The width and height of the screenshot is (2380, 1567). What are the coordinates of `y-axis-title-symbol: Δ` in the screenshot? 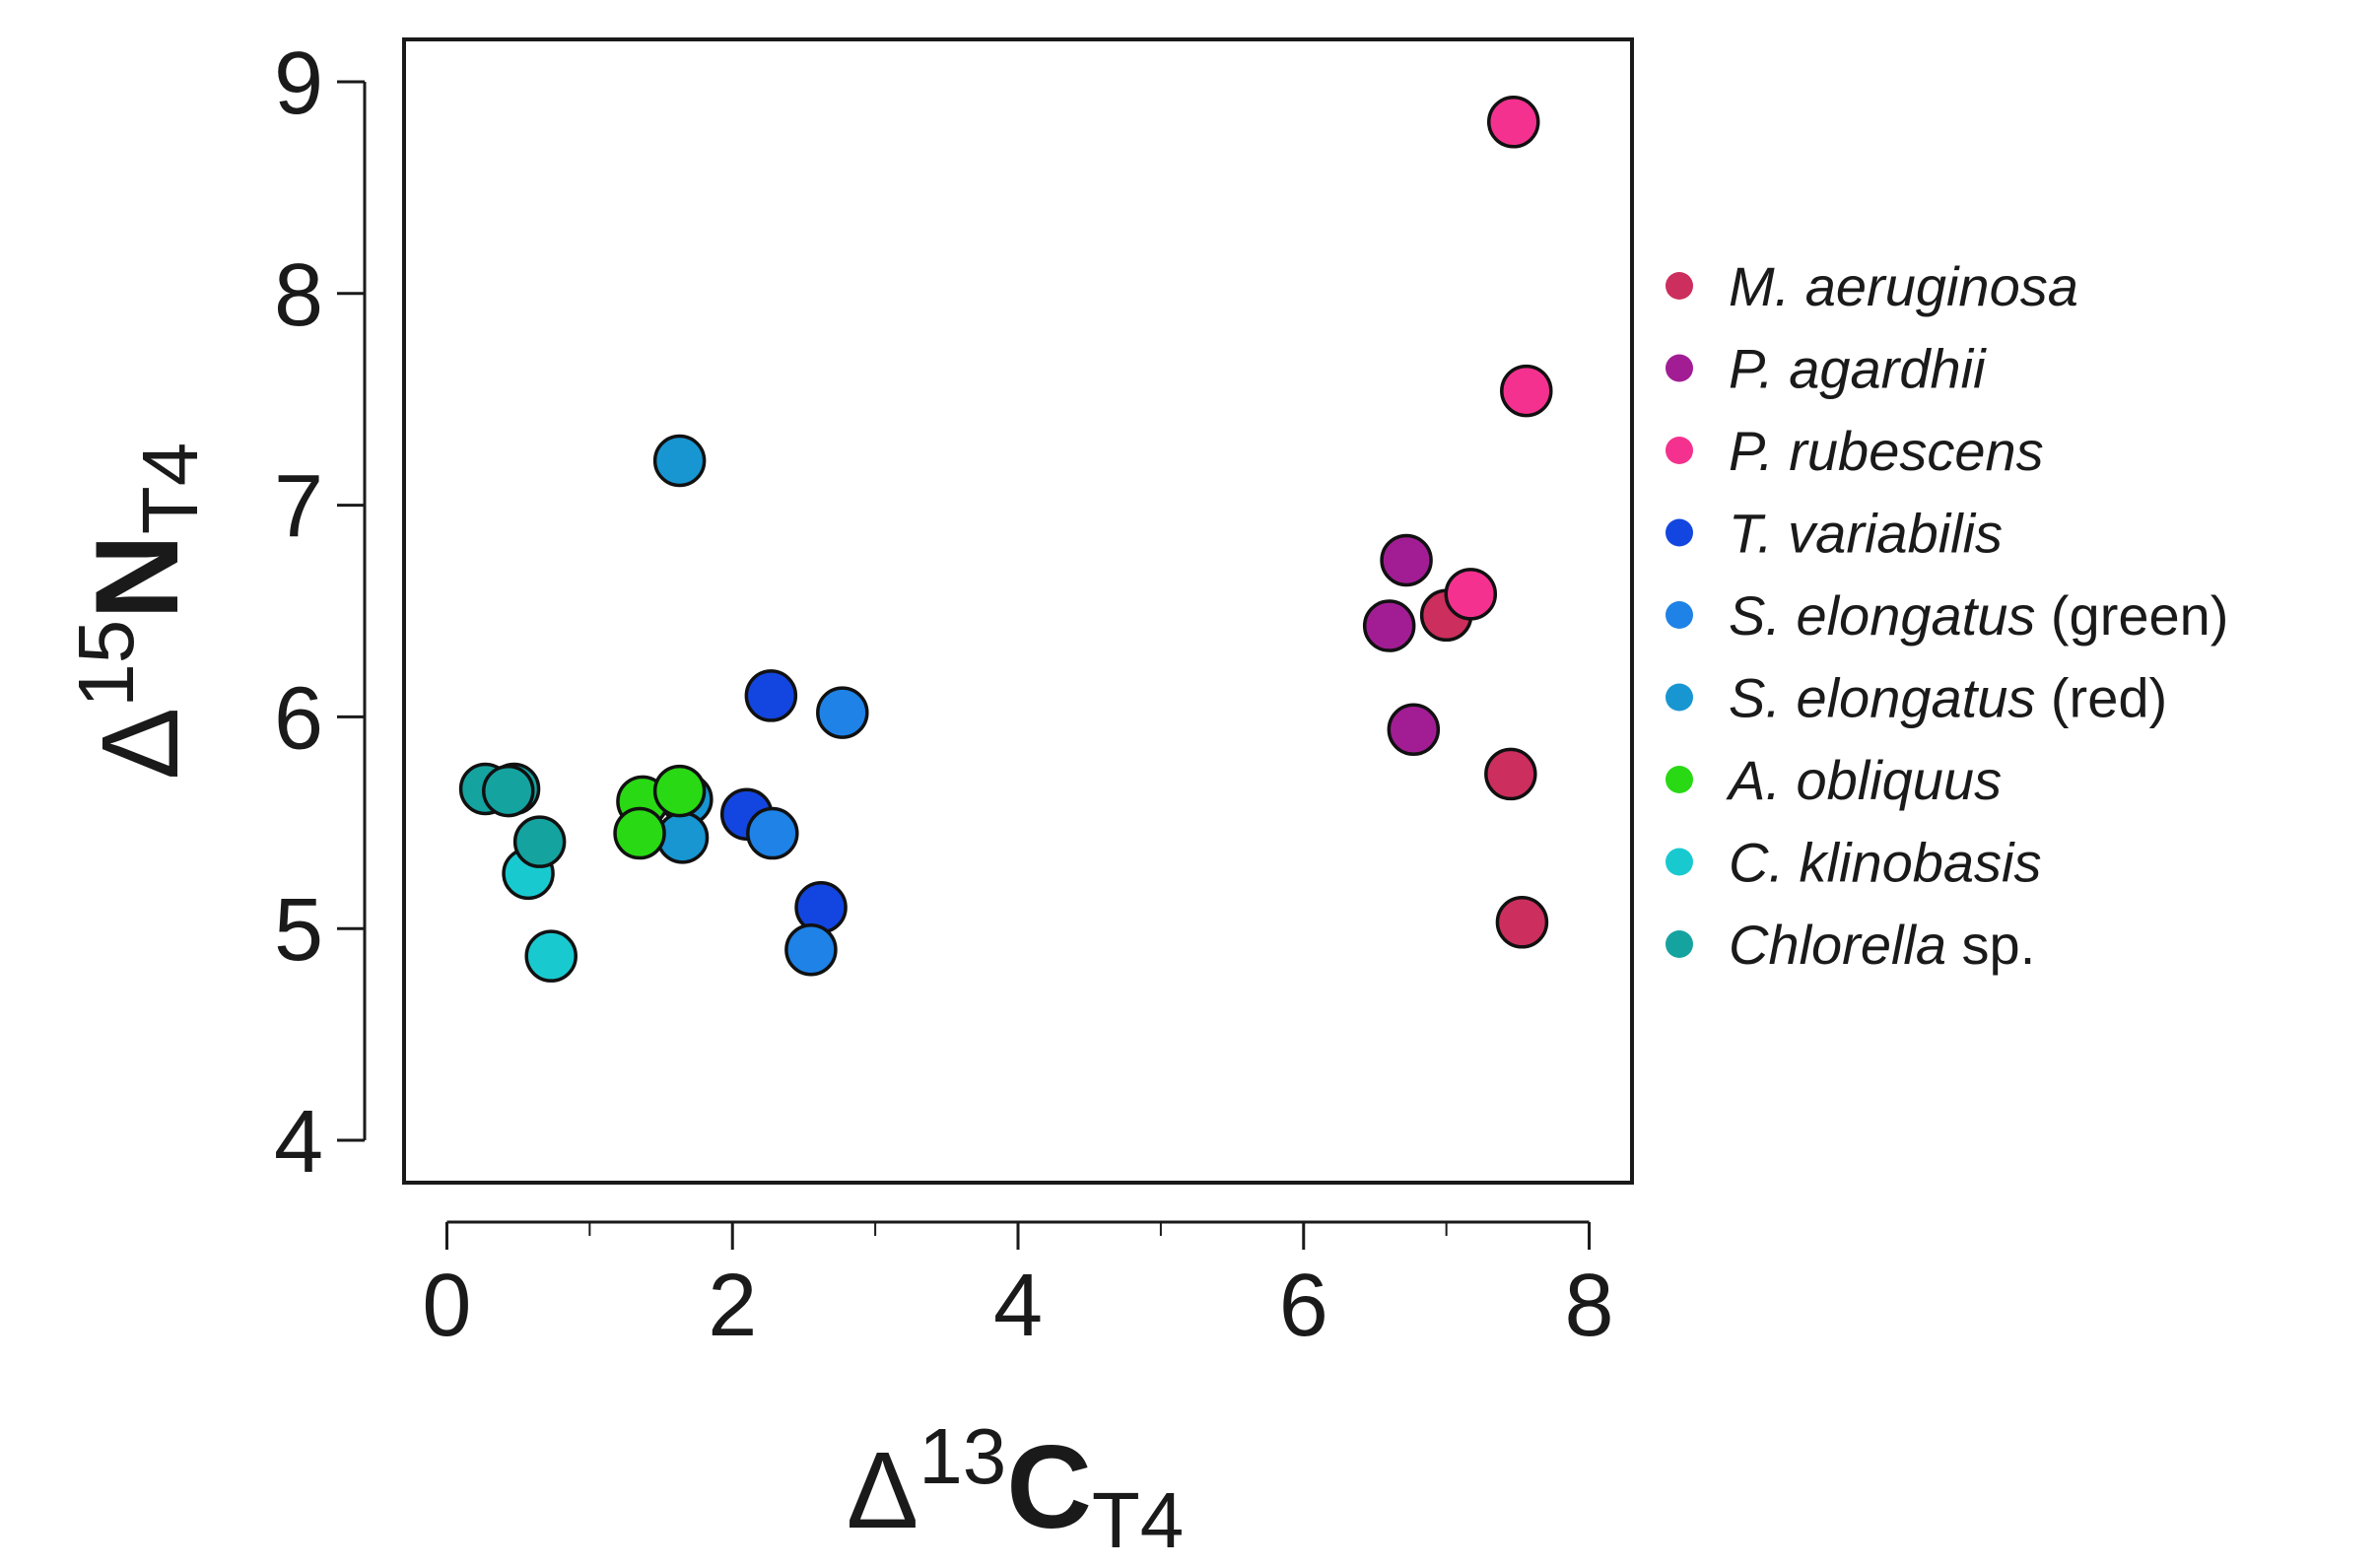 It's located at (140, 744).